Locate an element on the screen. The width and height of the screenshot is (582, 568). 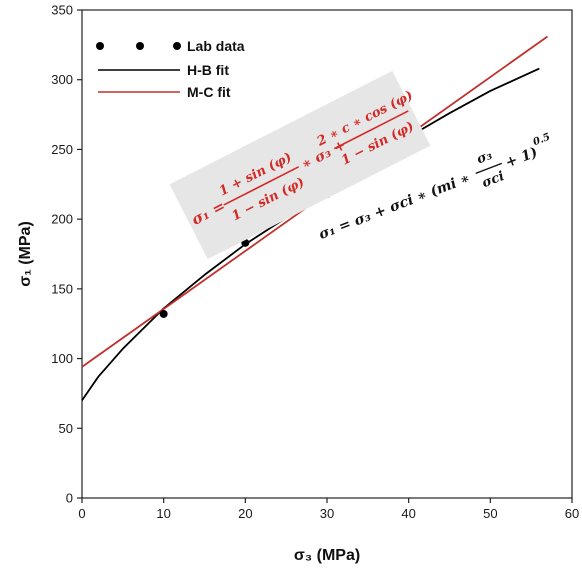
legend-entry-mc-fit: M-C fit is located at coordinates (164, 92).